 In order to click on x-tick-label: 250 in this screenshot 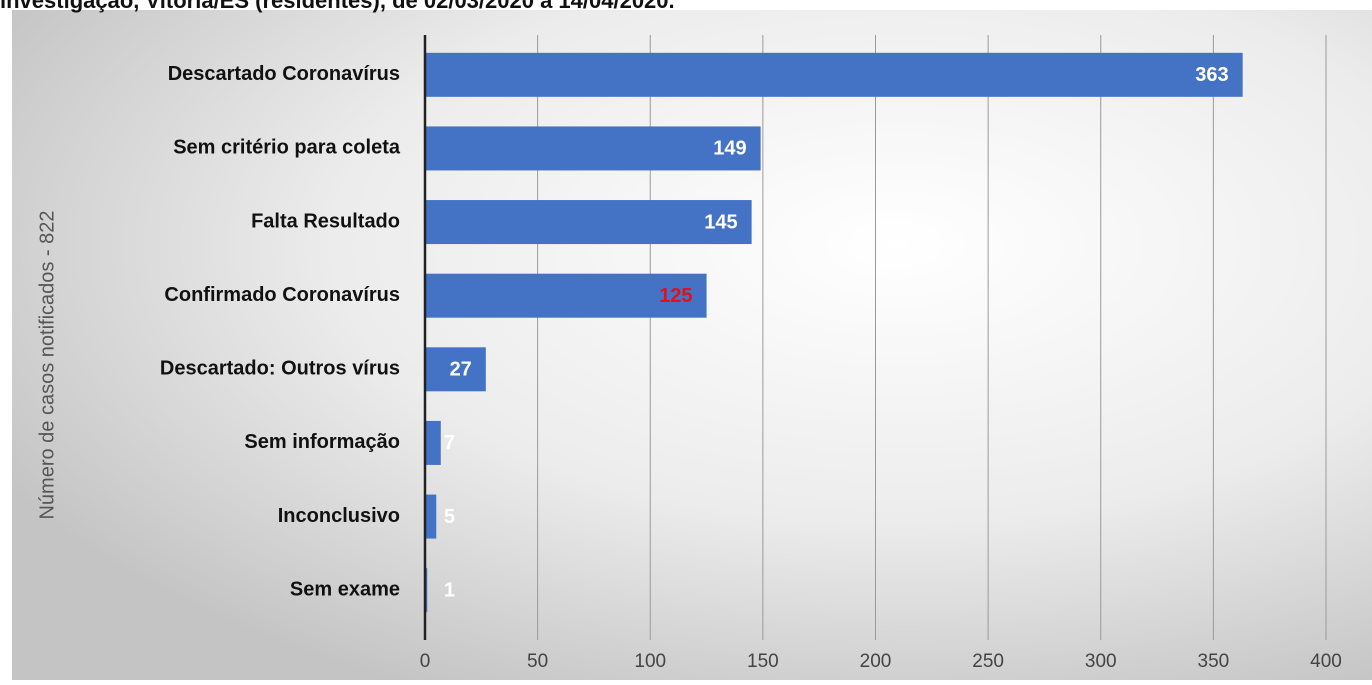, I will do `click(988, 661)`.